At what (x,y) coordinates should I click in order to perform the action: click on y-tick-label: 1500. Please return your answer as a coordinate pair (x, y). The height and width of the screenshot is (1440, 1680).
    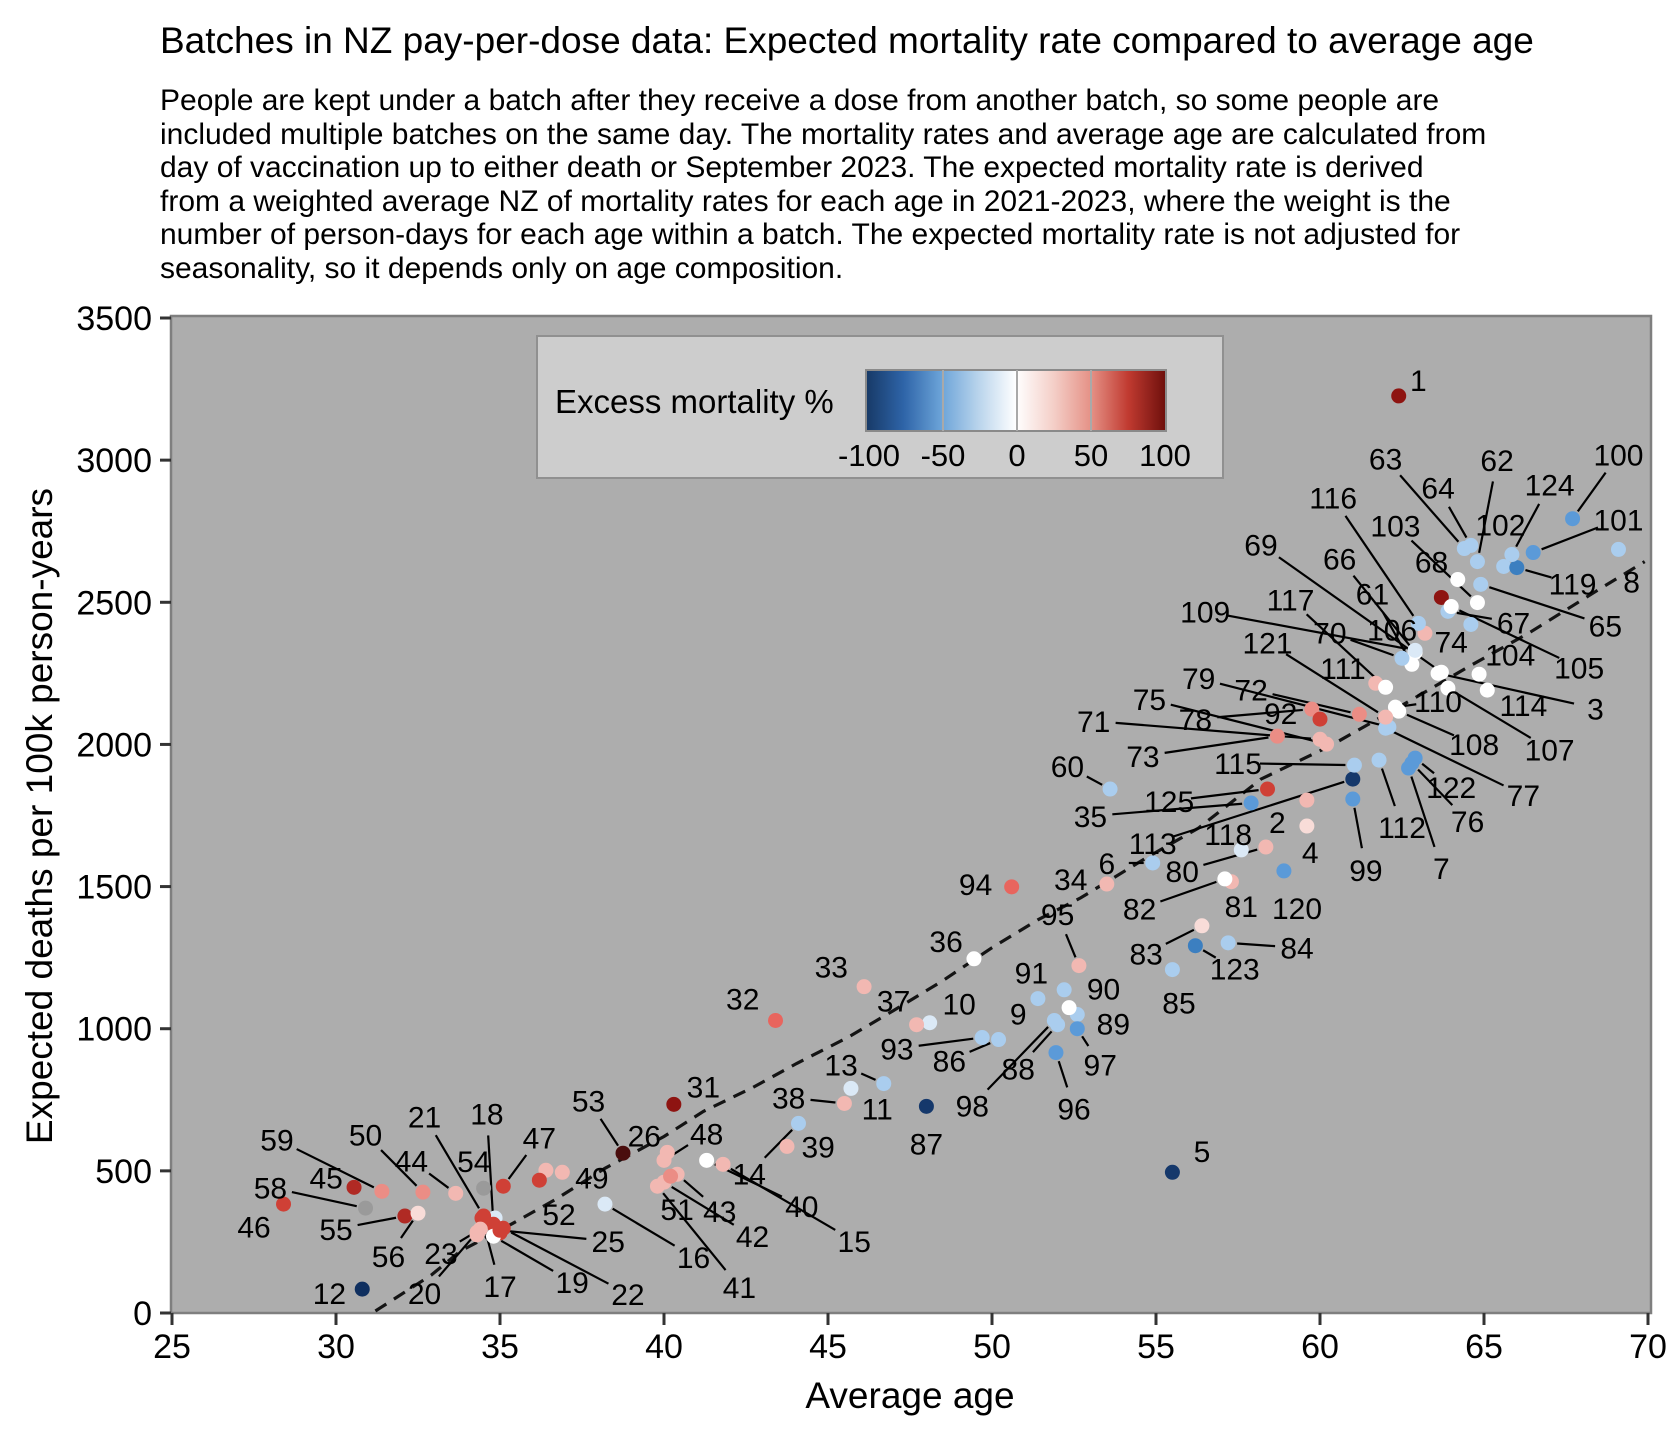
    Looking at the image, I should click on (114, 888).